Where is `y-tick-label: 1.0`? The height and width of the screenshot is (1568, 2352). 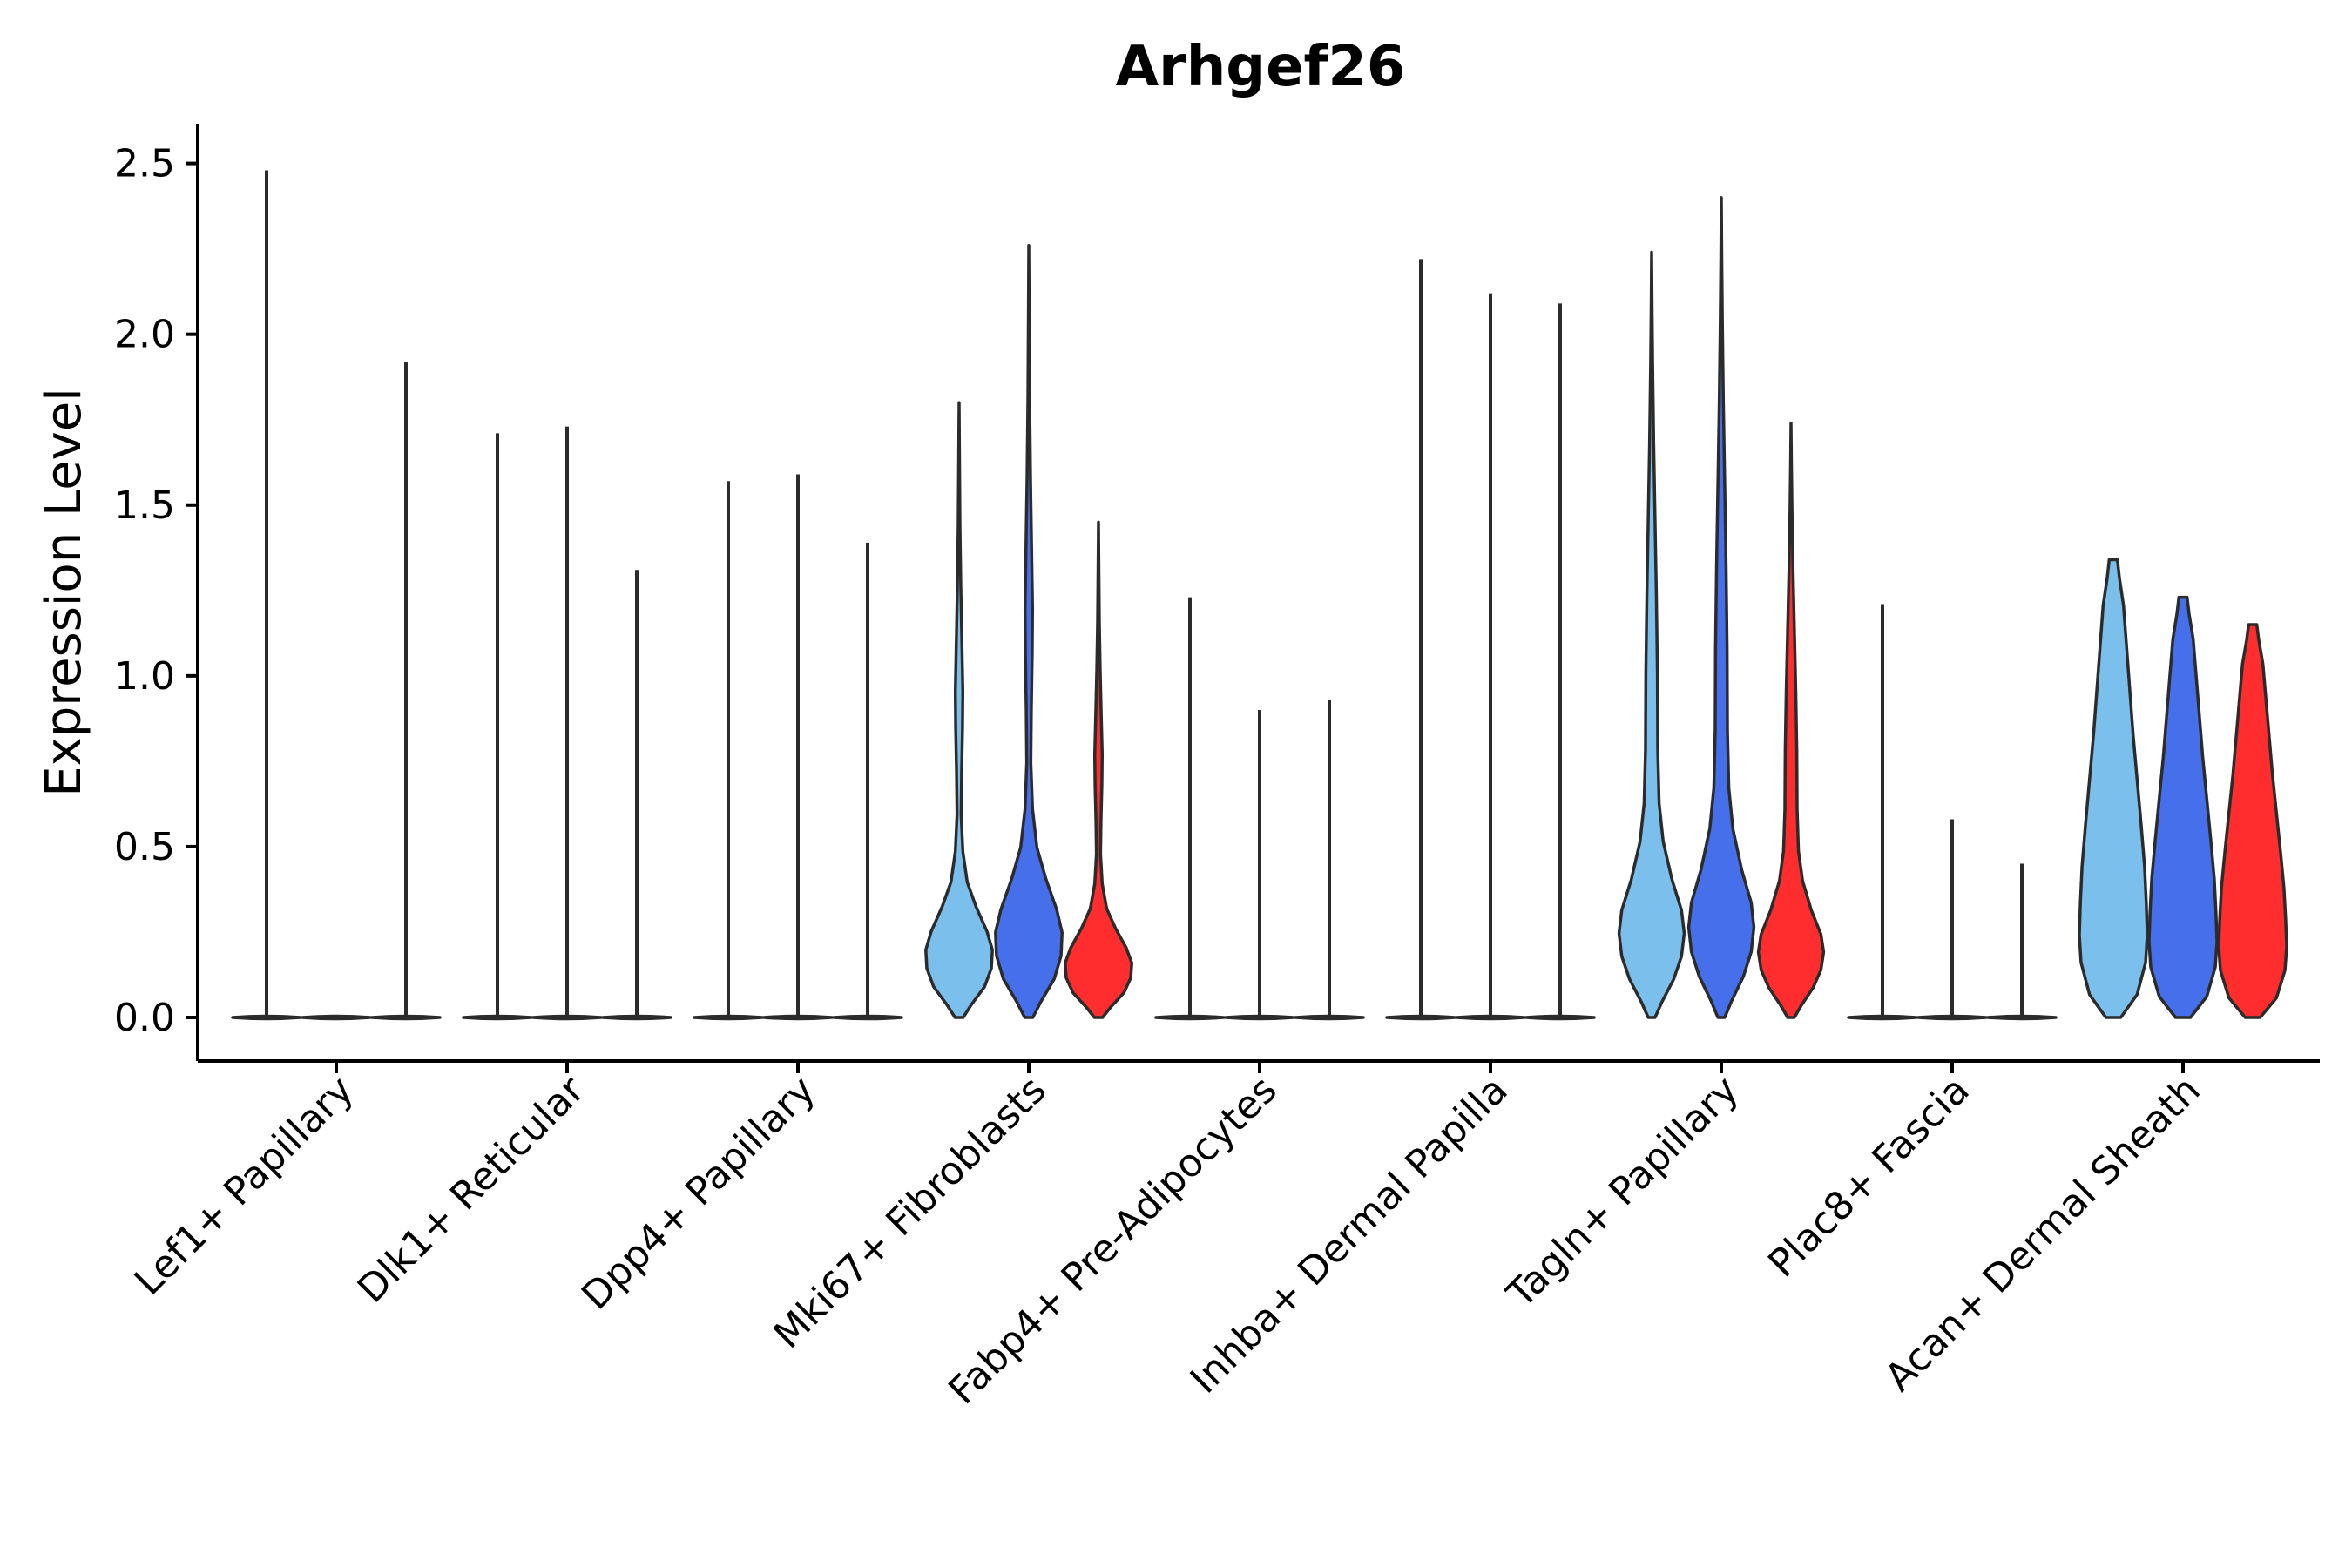
y-tick-label: 1.0 is located at coordinates (145, 677).